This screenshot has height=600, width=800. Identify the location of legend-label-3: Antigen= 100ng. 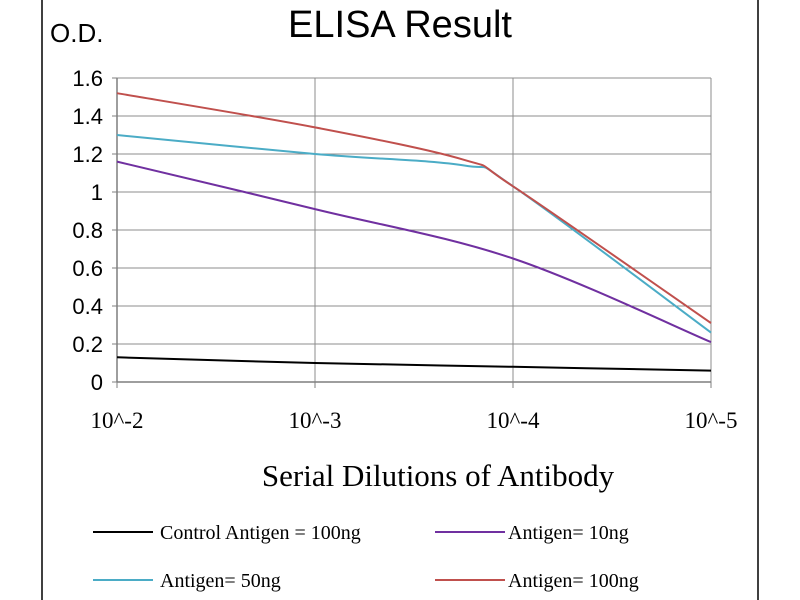
(573, 581).